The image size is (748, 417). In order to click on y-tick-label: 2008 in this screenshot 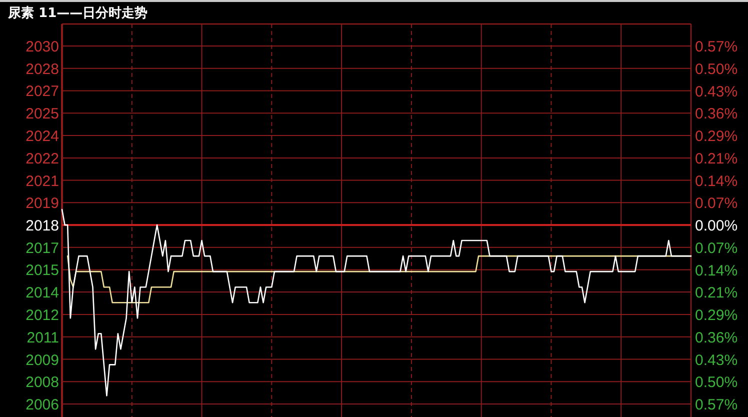, I will do `click(42, 383)`.